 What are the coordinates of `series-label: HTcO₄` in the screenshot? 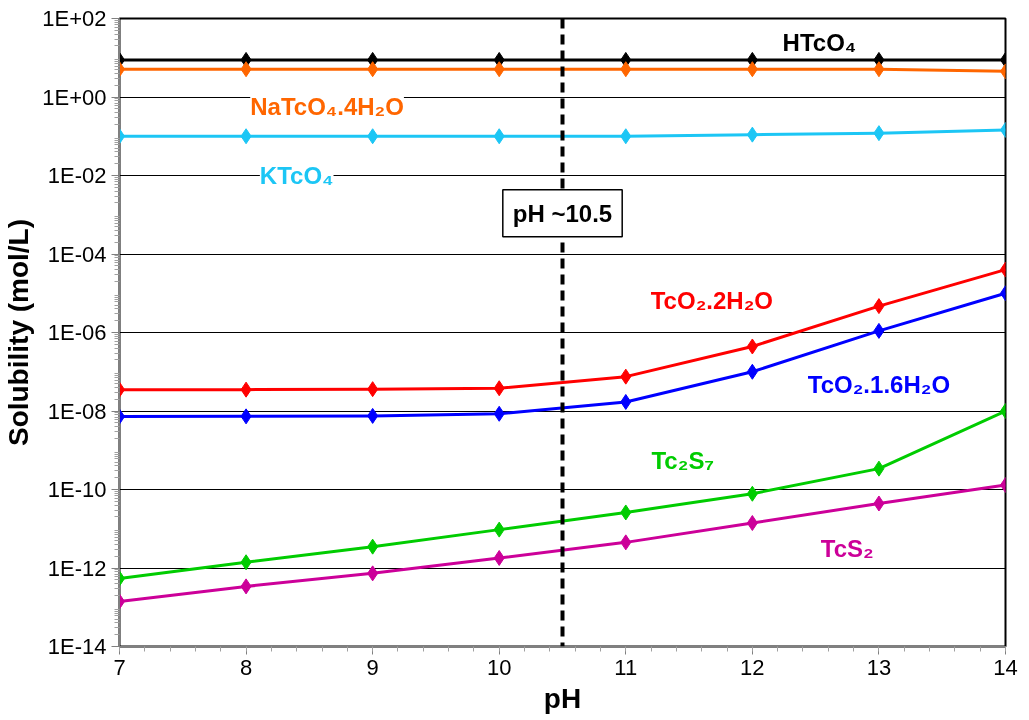 It's located at (819, 42).